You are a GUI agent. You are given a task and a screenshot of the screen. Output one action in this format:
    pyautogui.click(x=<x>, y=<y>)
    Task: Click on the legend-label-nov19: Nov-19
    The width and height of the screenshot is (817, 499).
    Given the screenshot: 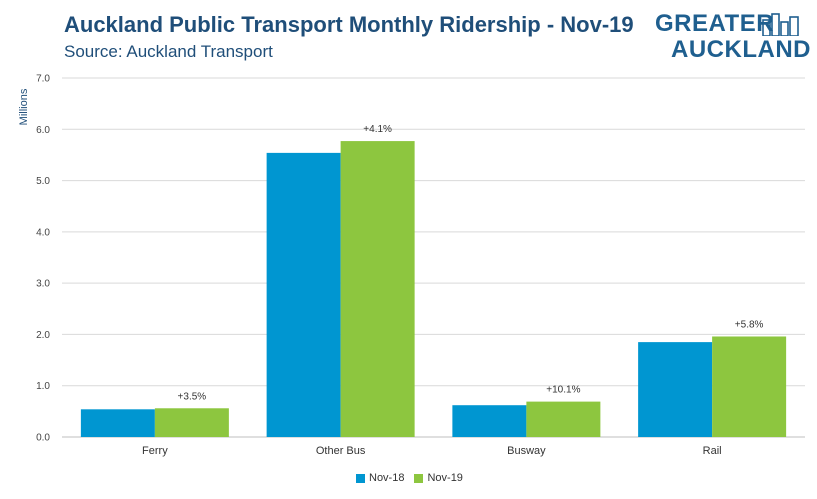 What is the action you would take?
    pyautogui.click(x=445, y=478)
    